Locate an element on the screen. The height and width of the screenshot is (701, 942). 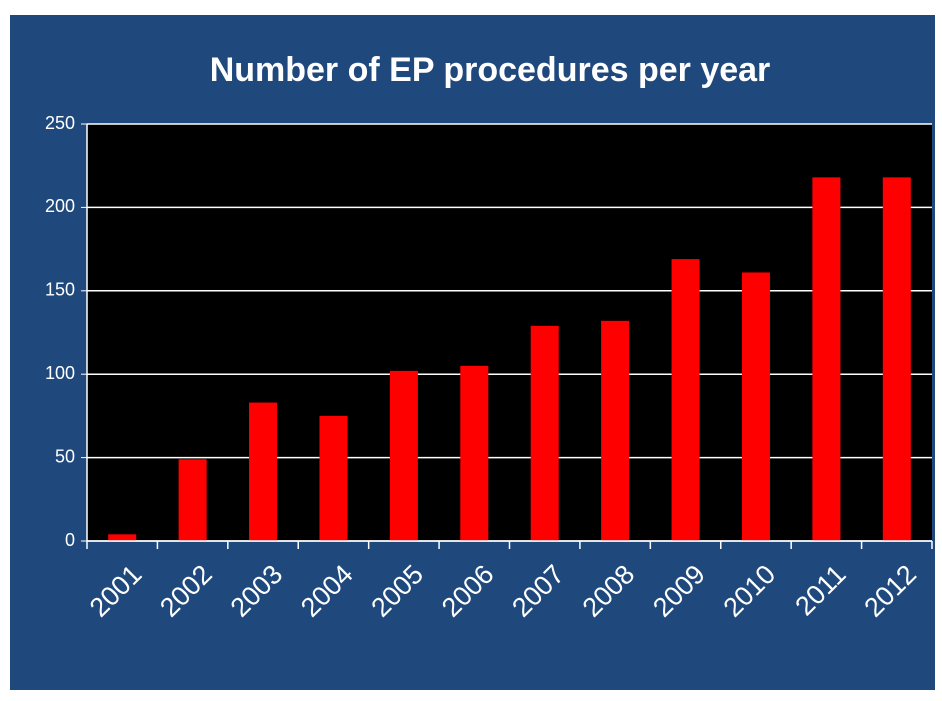
y-tick-label: 200 is located at coordinates (60, 206).